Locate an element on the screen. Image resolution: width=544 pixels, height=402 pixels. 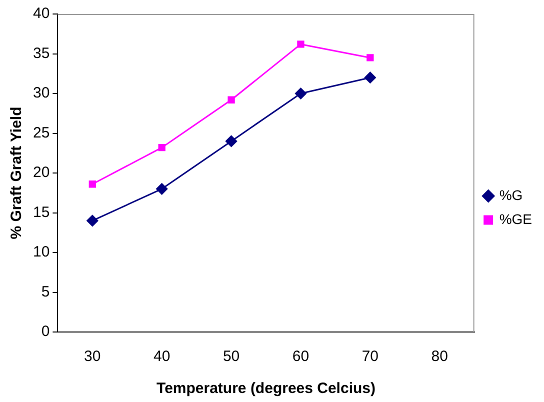
x-axis-title: Temperature (degrees Celcius) is located at coordinates (266, 389).